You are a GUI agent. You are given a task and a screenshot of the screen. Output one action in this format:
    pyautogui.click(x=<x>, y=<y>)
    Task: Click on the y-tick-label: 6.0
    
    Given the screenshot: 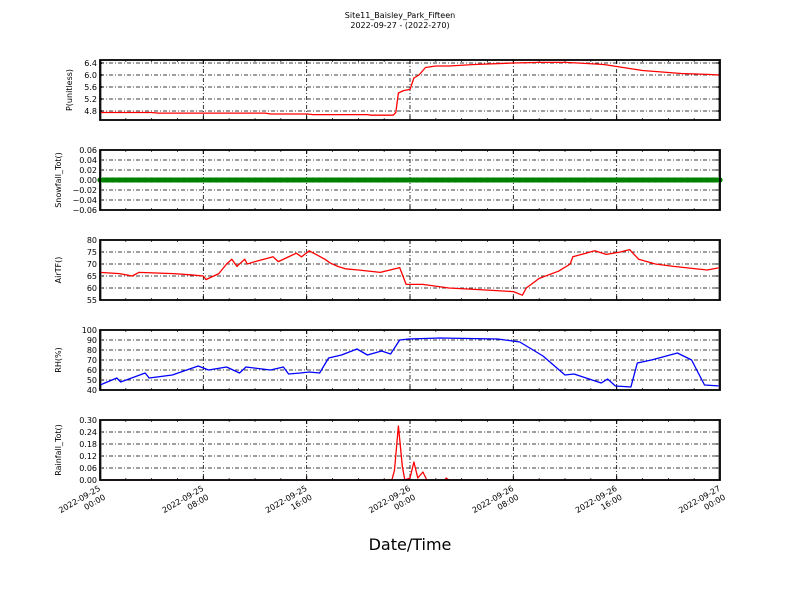 What is the action you would take?
    pyautogui.click(x=90, y=75)
    